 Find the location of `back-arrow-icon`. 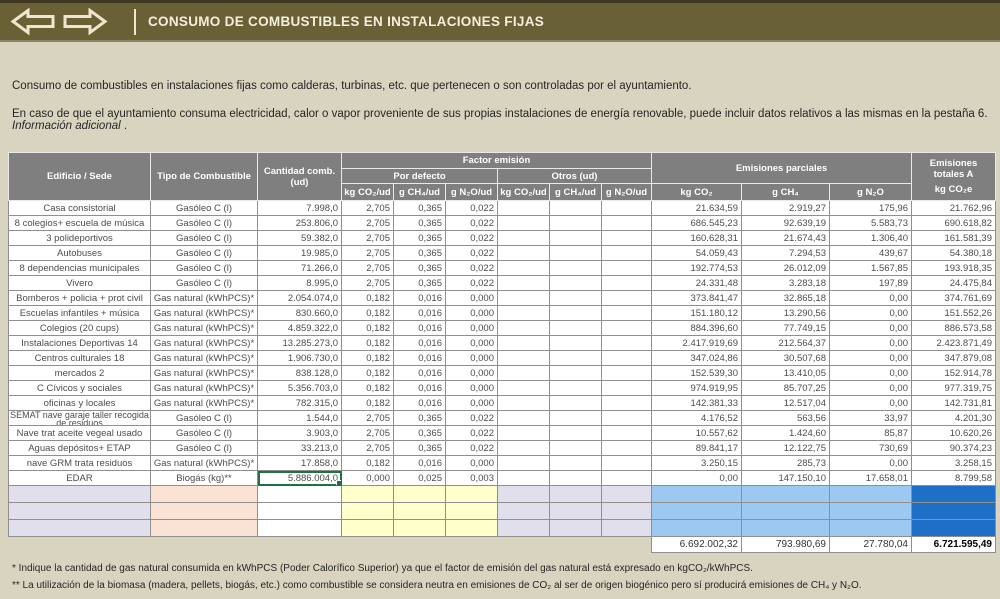

back-arrow-icon is located at coordinates (33, 21).